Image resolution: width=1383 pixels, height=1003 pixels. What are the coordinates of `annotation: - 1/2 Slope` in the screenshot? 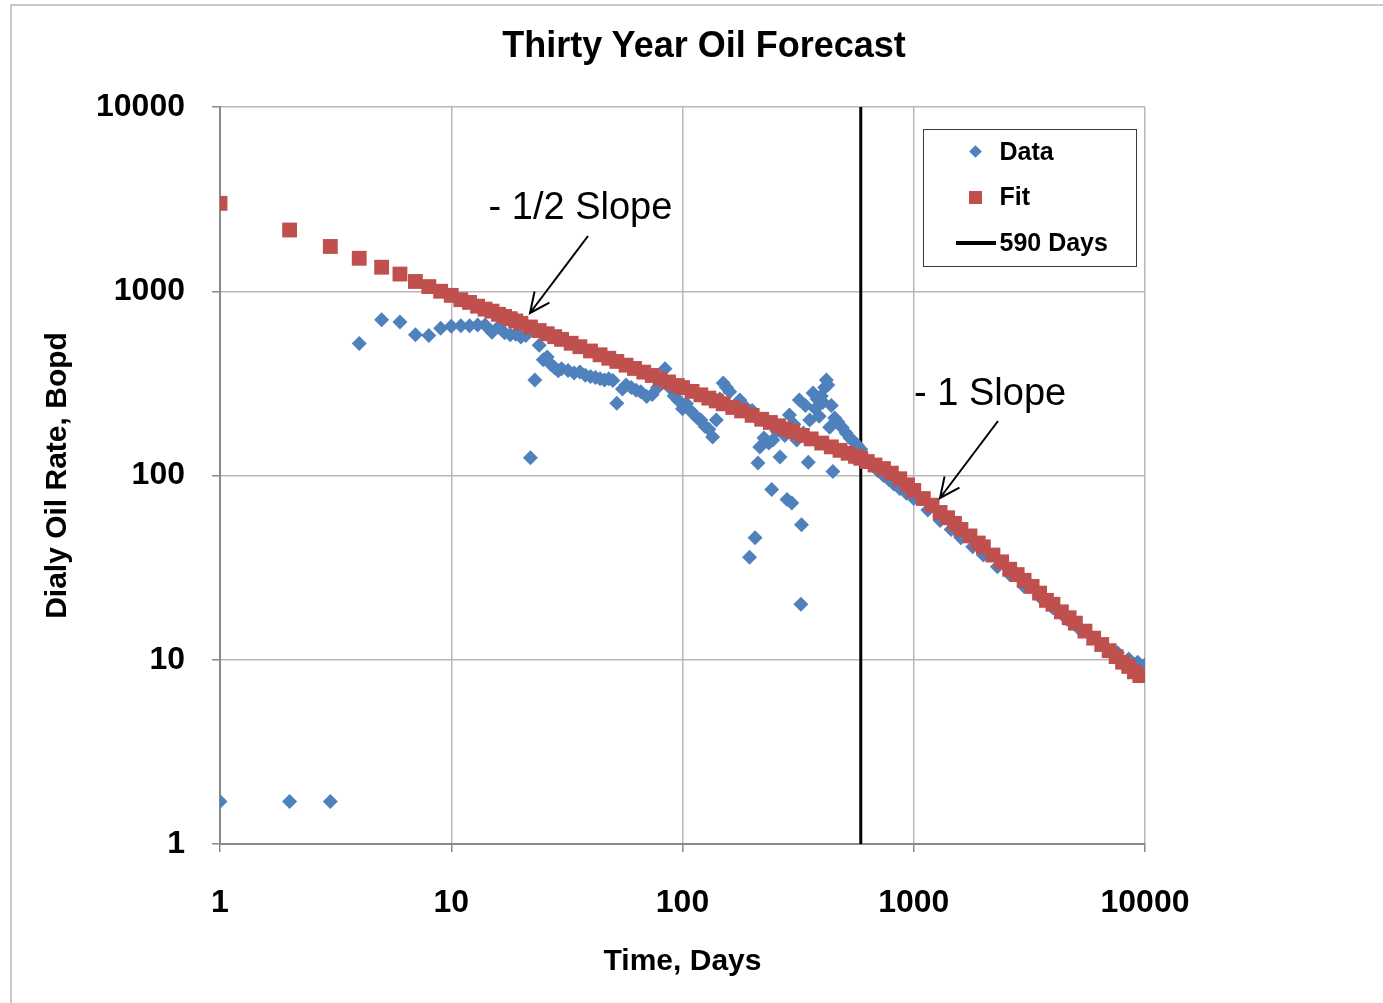 It's located at (580, 206).